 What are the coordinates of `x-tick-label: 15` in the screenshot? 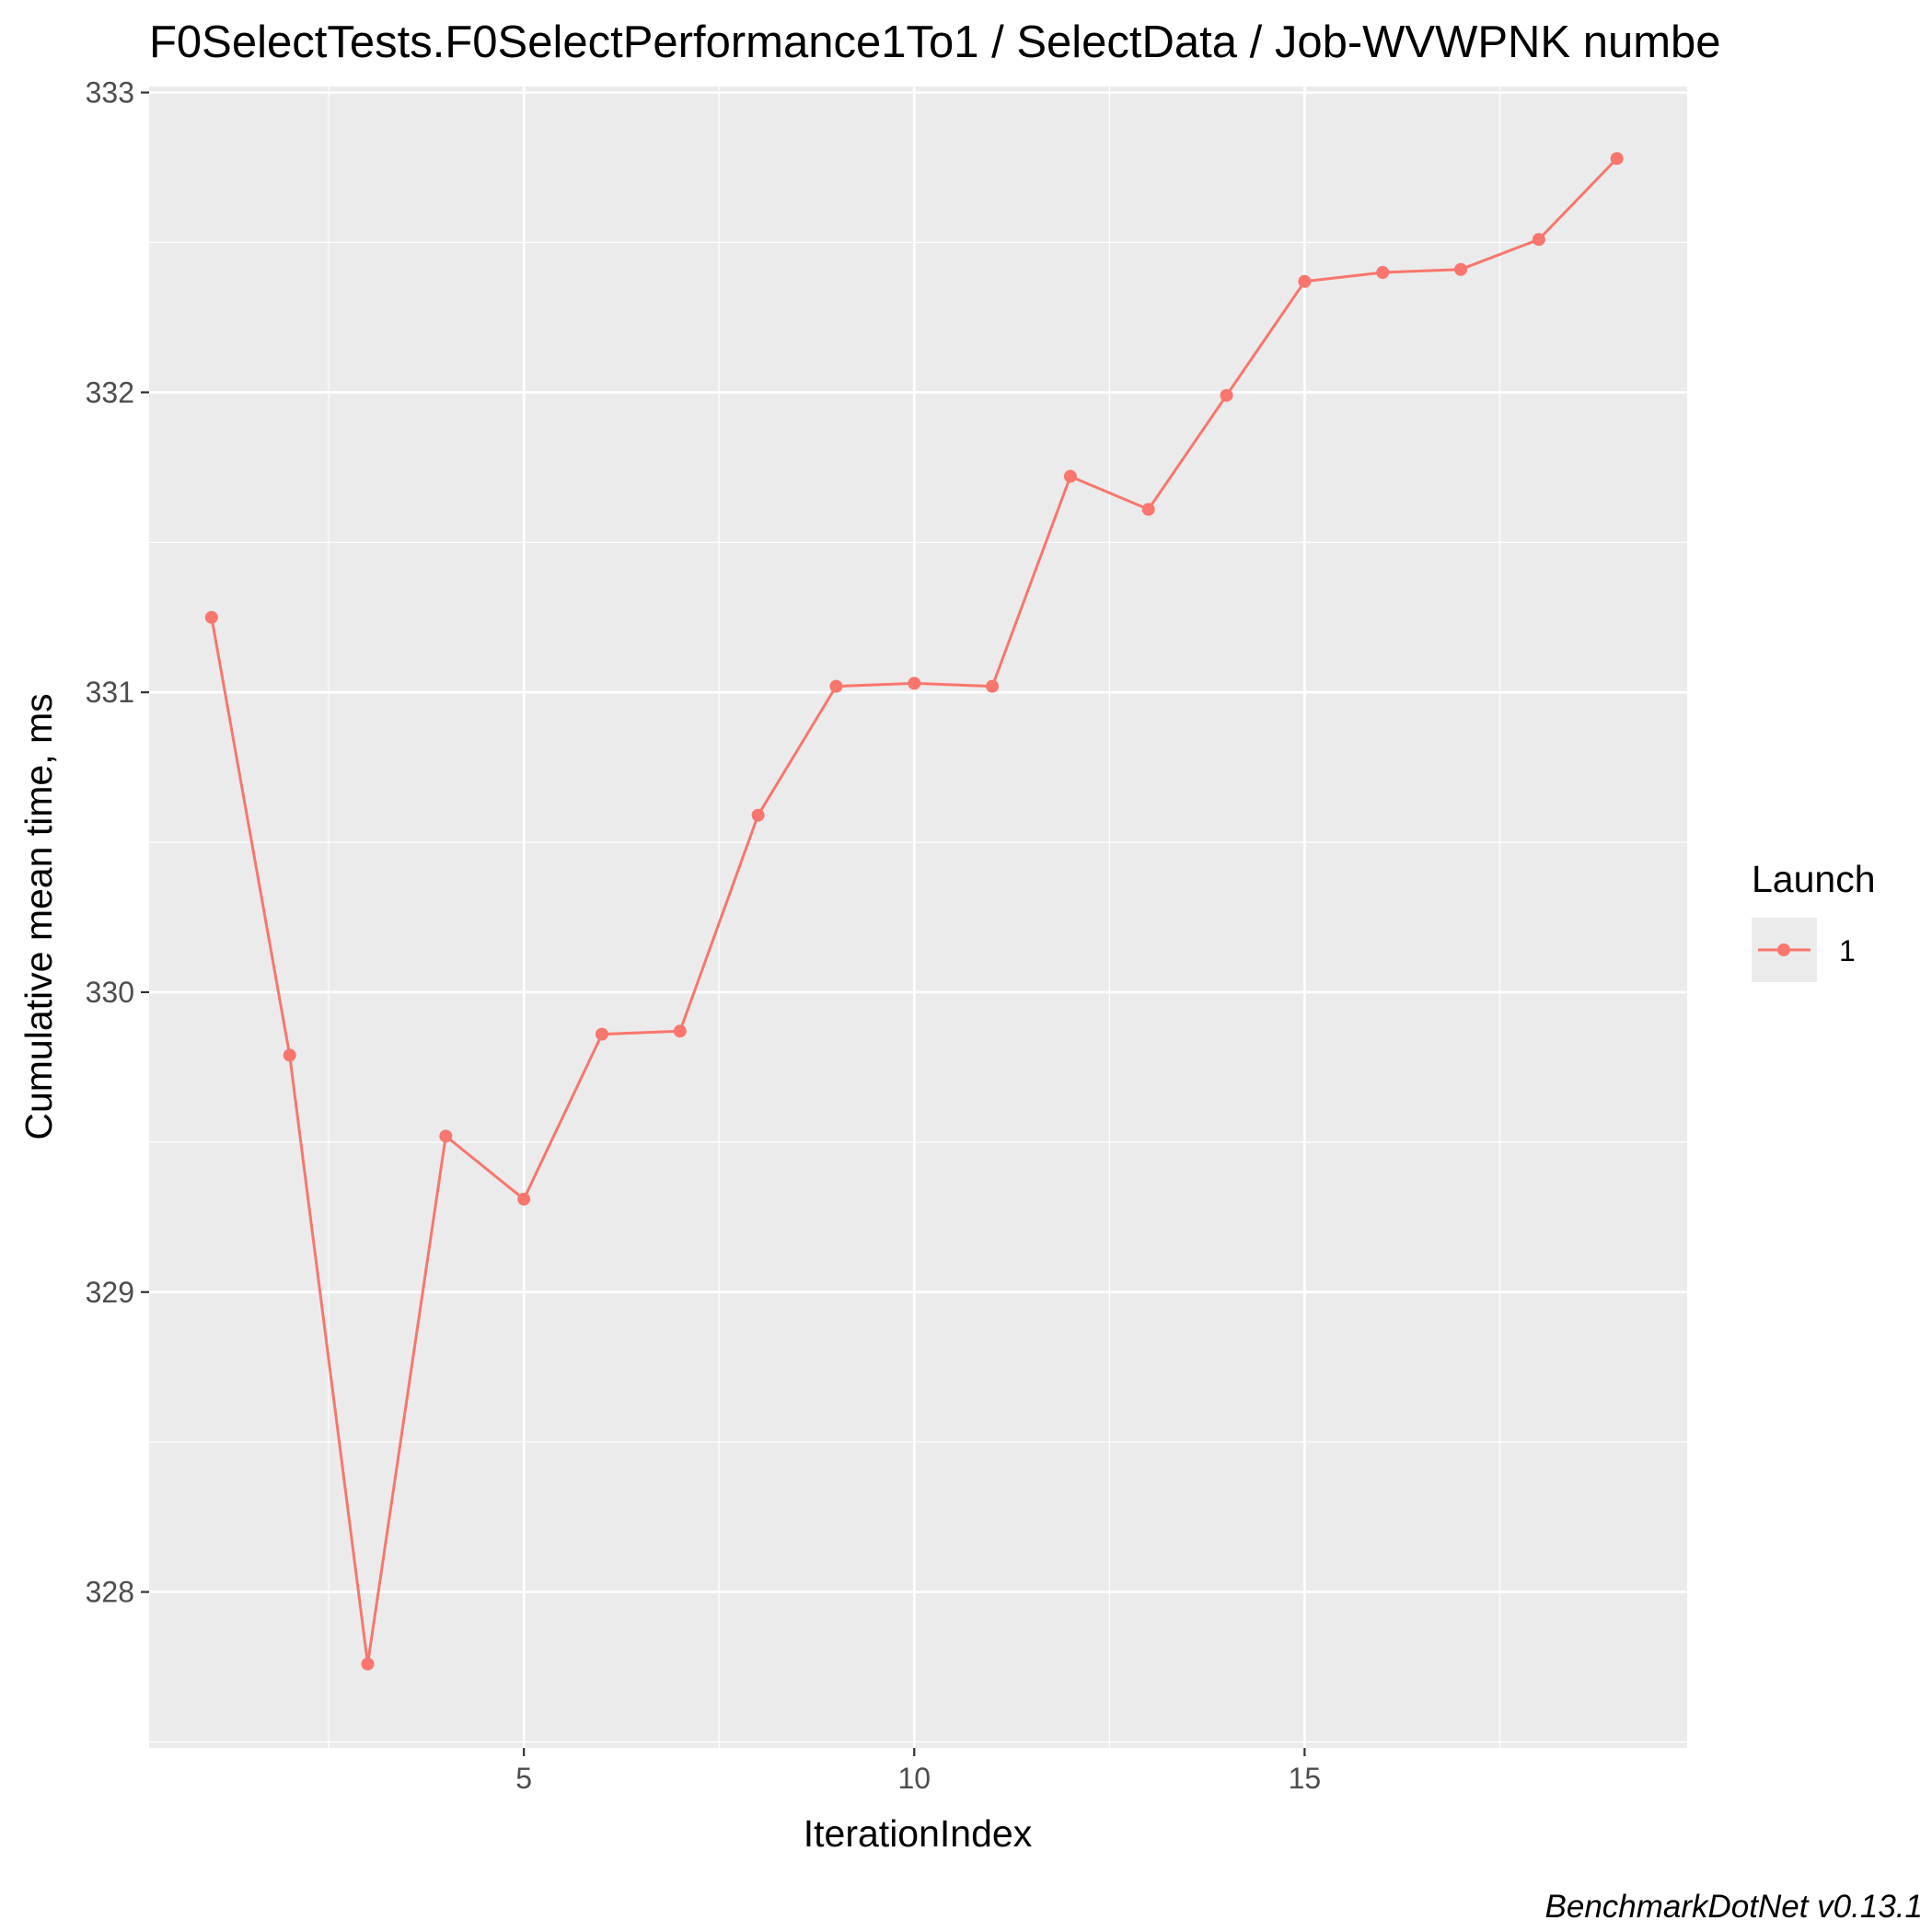 It's located at (1306, 1779).